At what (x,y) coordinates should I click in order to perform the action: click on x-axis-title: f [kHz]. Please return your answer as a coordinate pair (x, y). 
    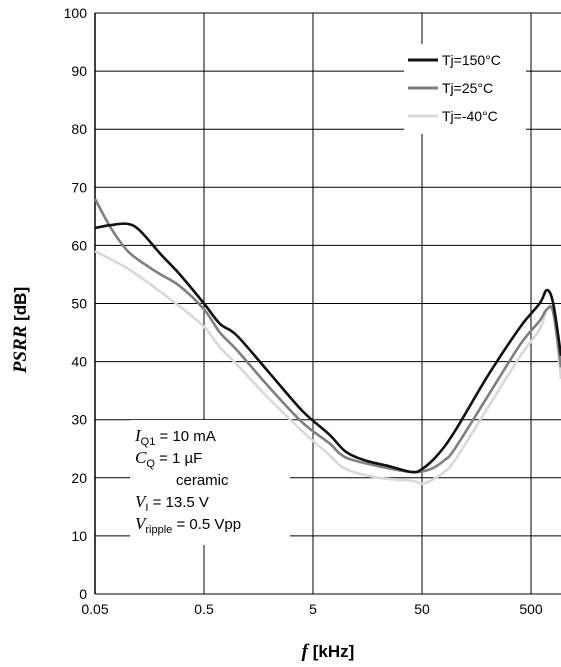
    Looking at the image, I should click on (328, 651).